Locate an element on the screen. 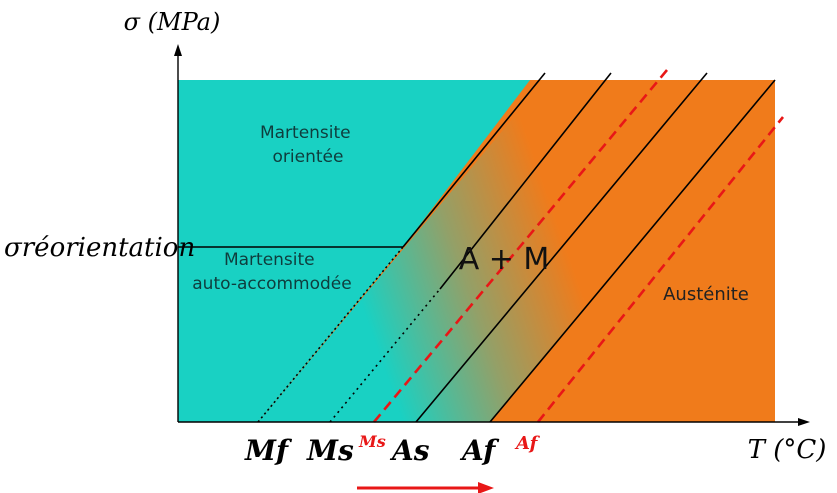 This screenshot has width=837, height=493. self-accommodated-martensite-label: Martensite auto-accommodée is located at coordinates (271, 272).